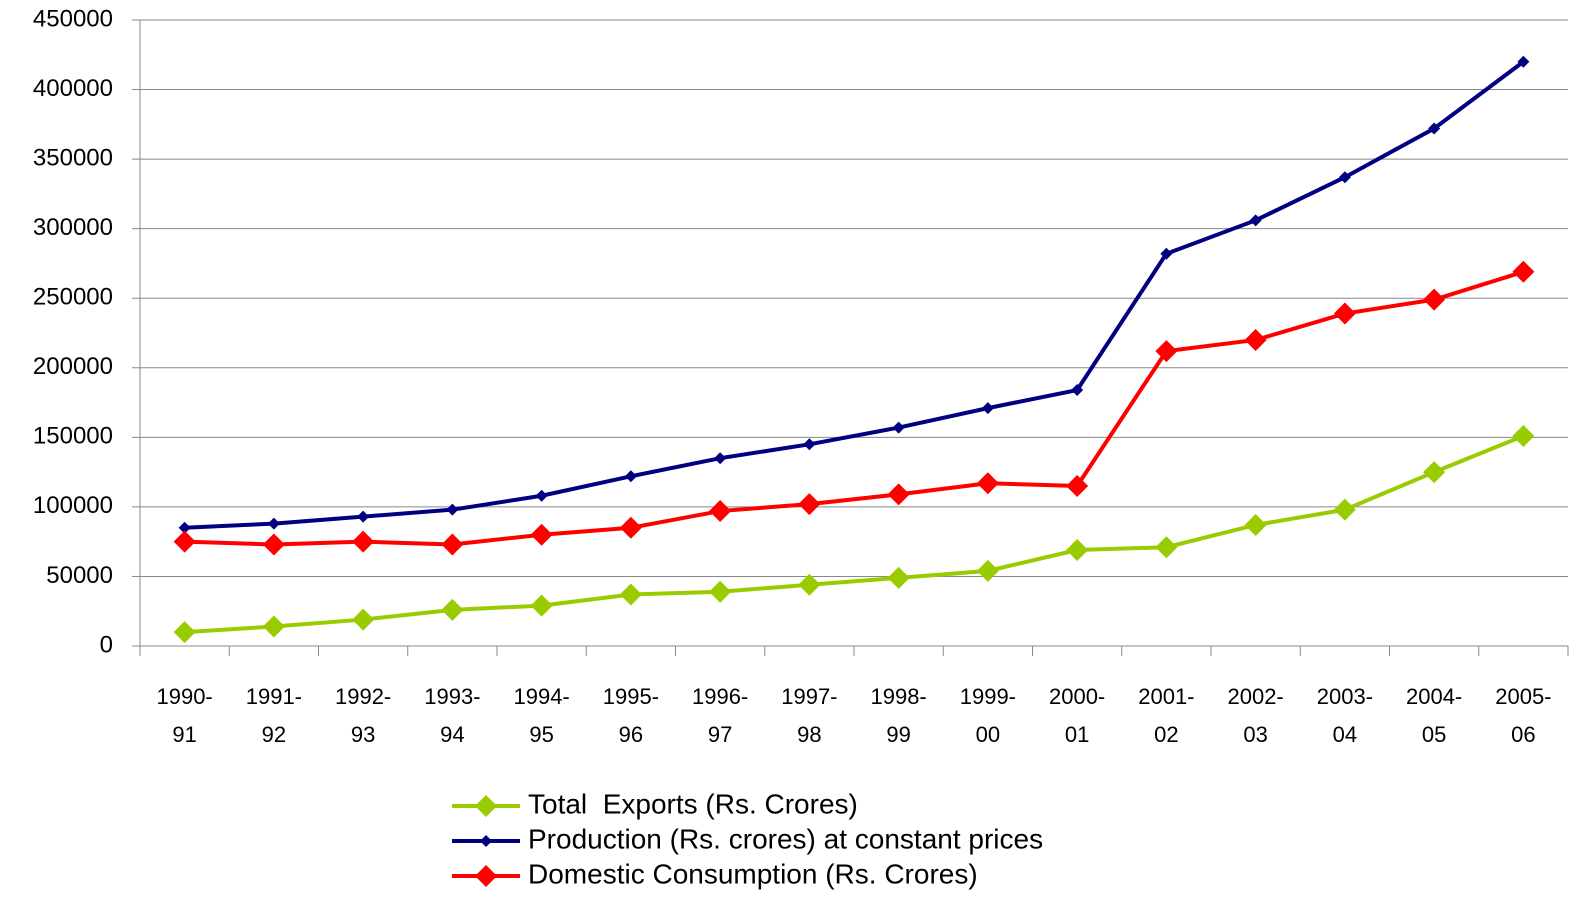  Describe the element at coordinates (73, 18) in the screenshot. I see `y-tick-label: 450000` at that location.